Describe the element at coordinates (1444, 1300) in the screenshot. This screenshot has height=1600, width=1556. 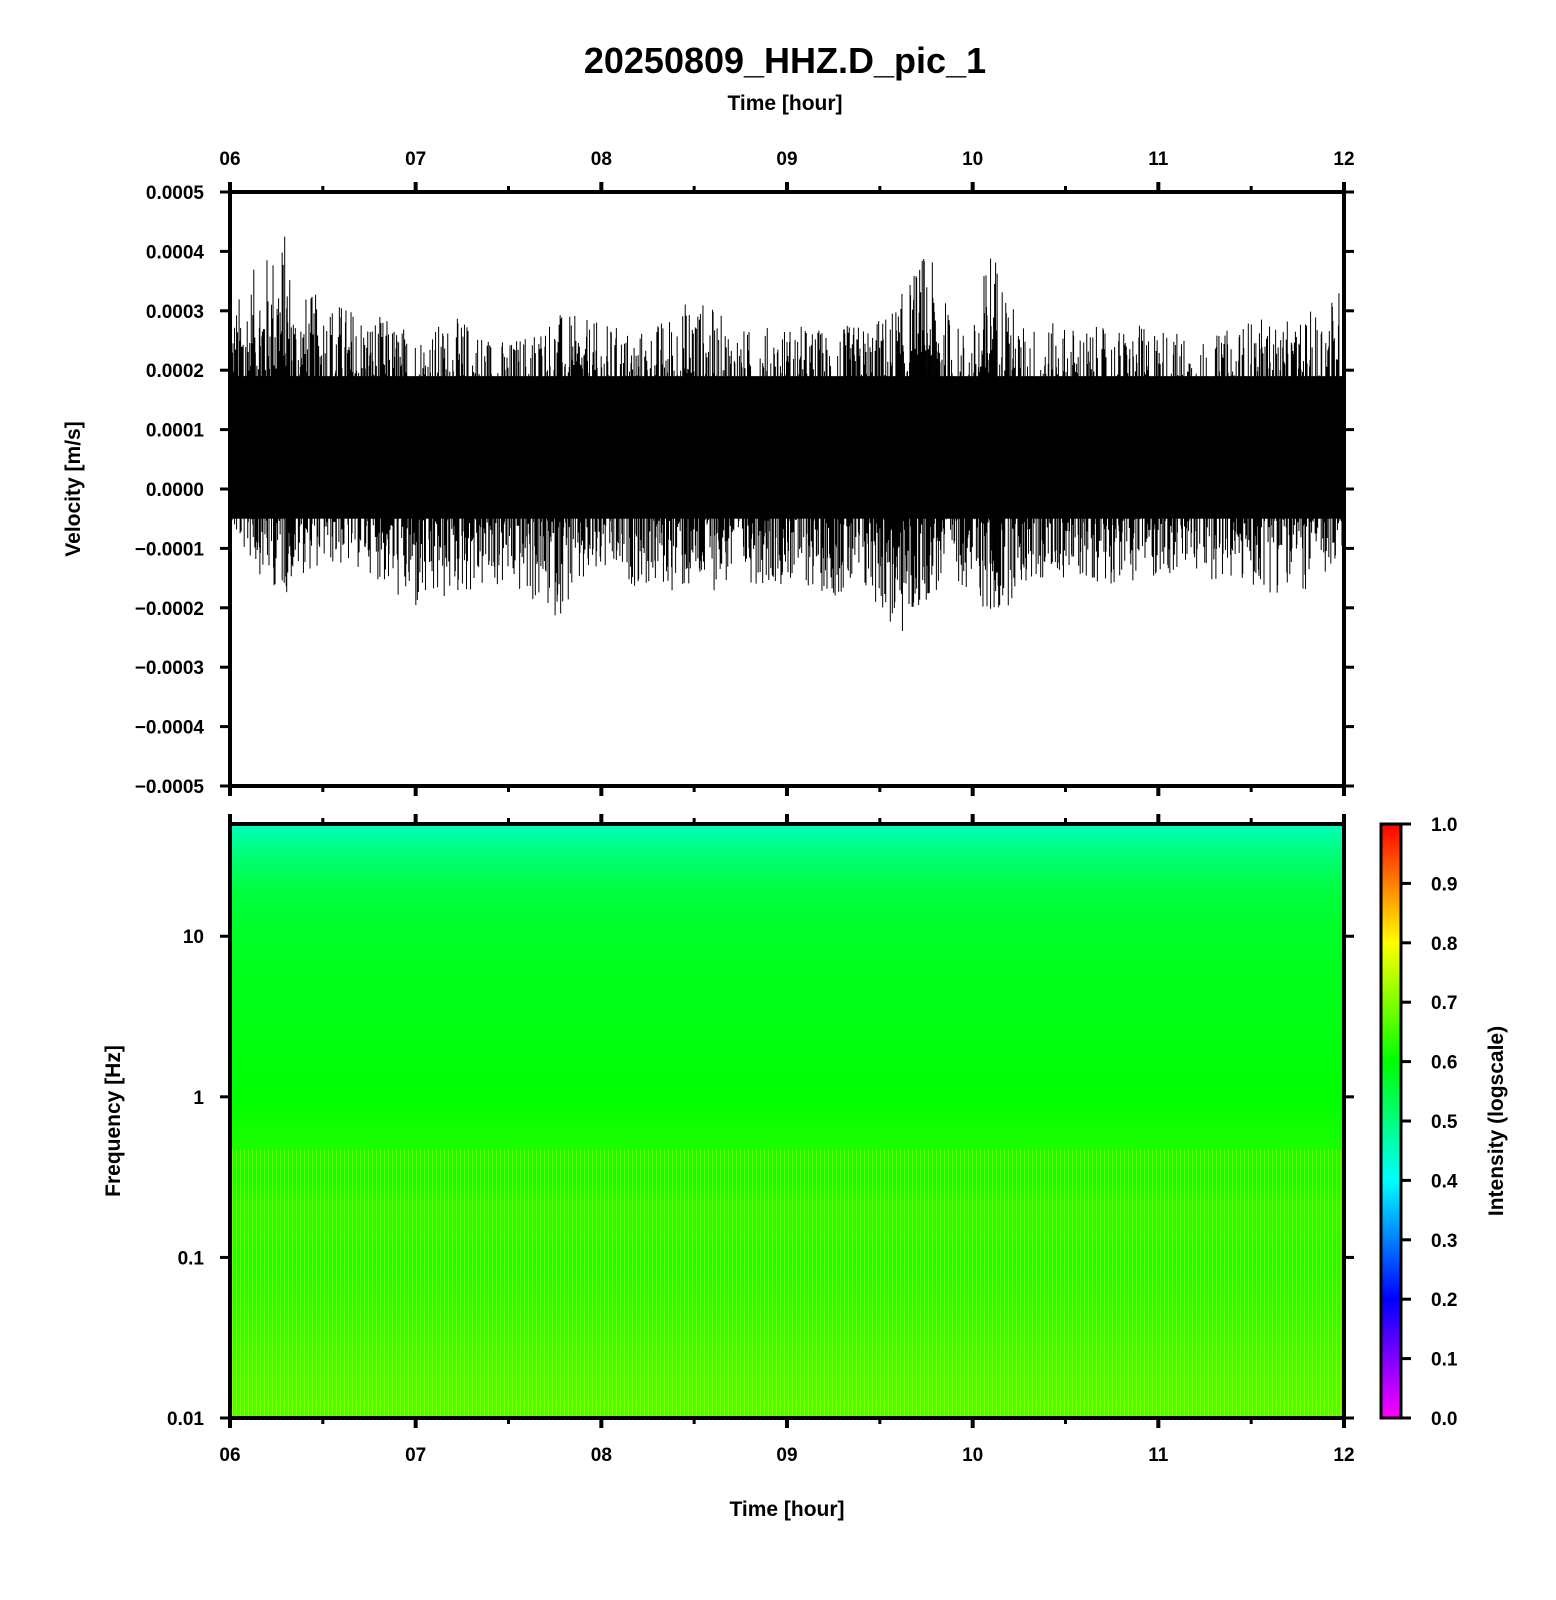
I see `colorbar-tick-label: 0.2` at that location.